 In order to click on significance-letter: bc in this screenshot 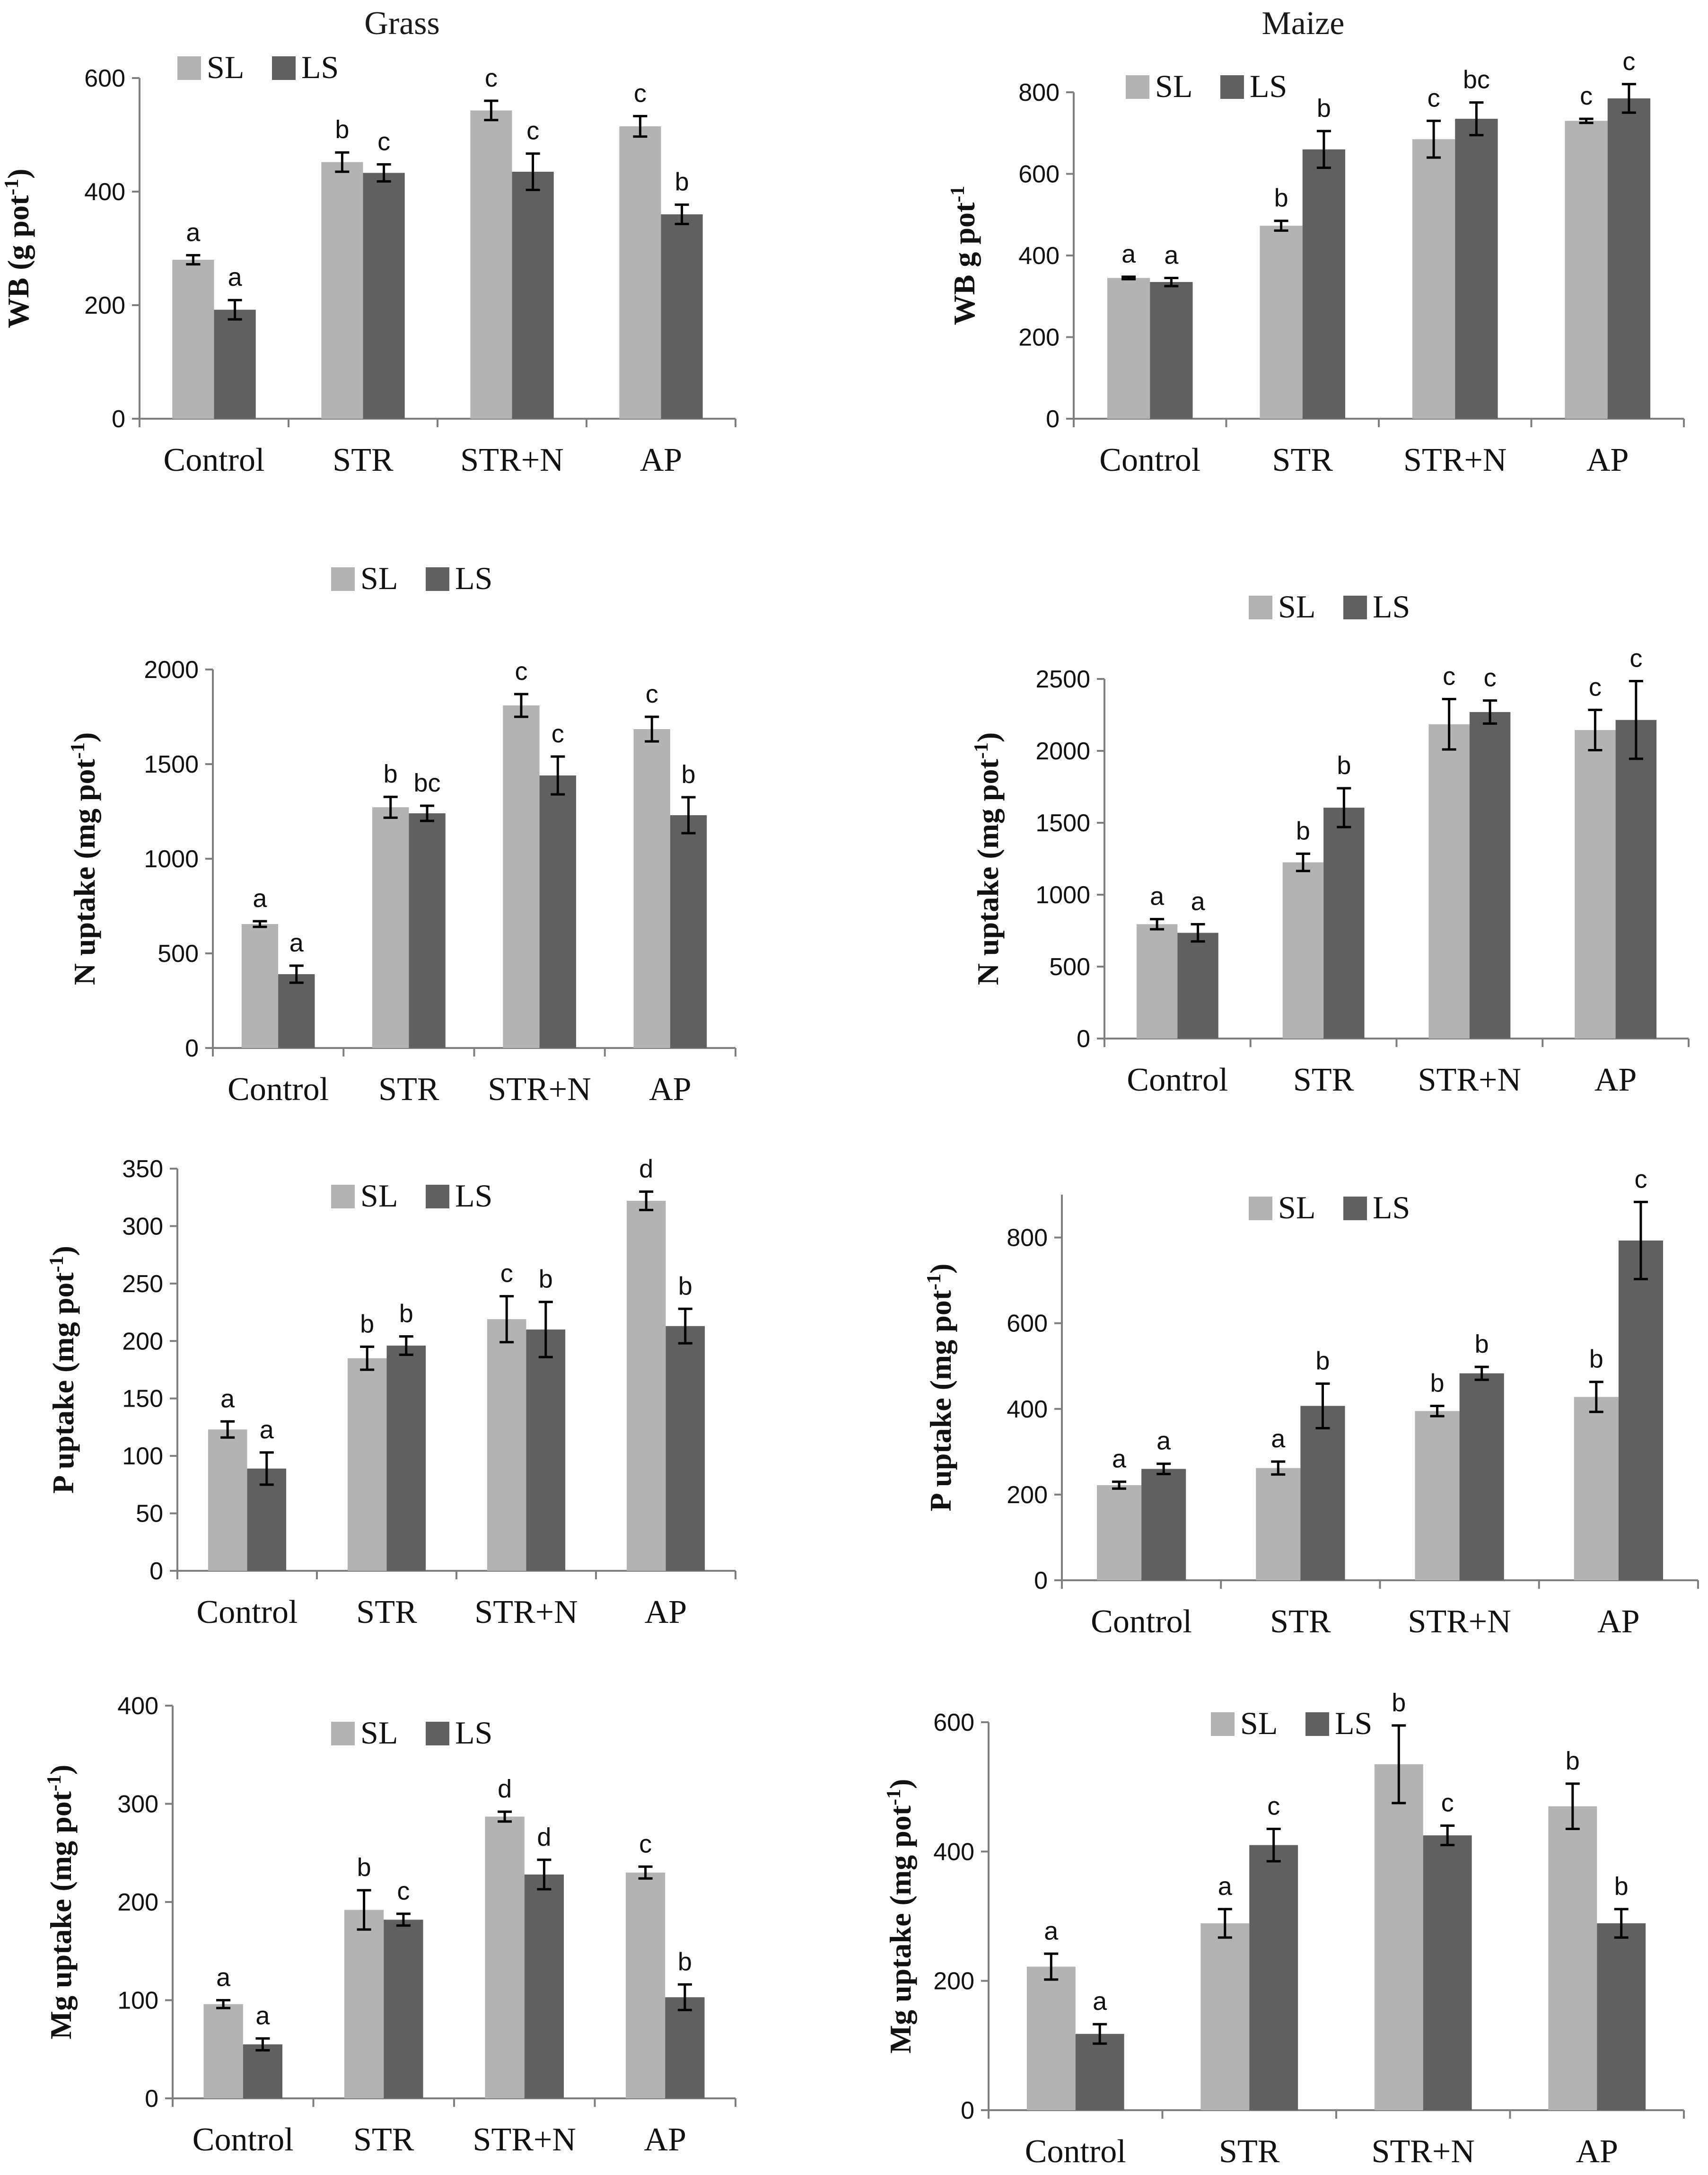, I will do `click(1476, 80)`.